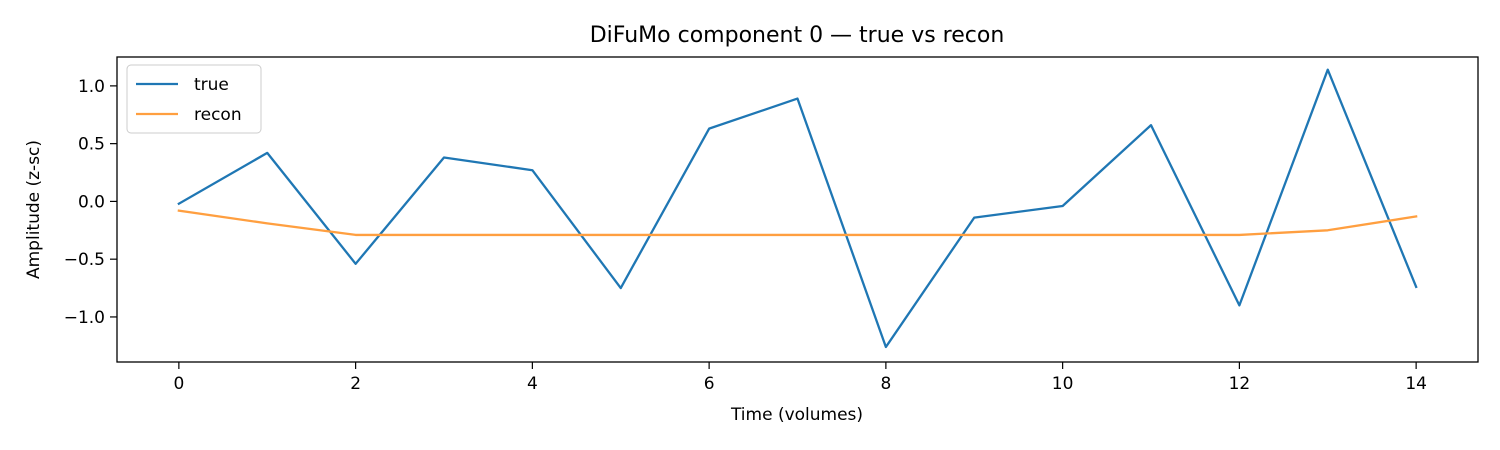  I want to click on x-tick-label: 6, so click(709, 384).